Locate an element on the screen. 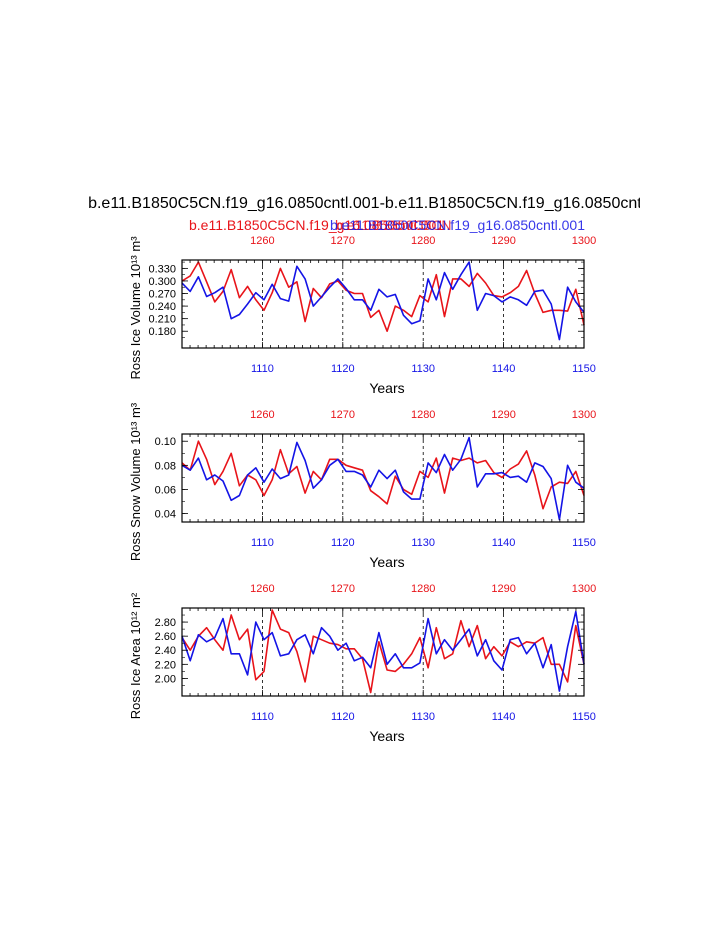  y-tick-label: 0.240 is located at coordinates (162, 307).